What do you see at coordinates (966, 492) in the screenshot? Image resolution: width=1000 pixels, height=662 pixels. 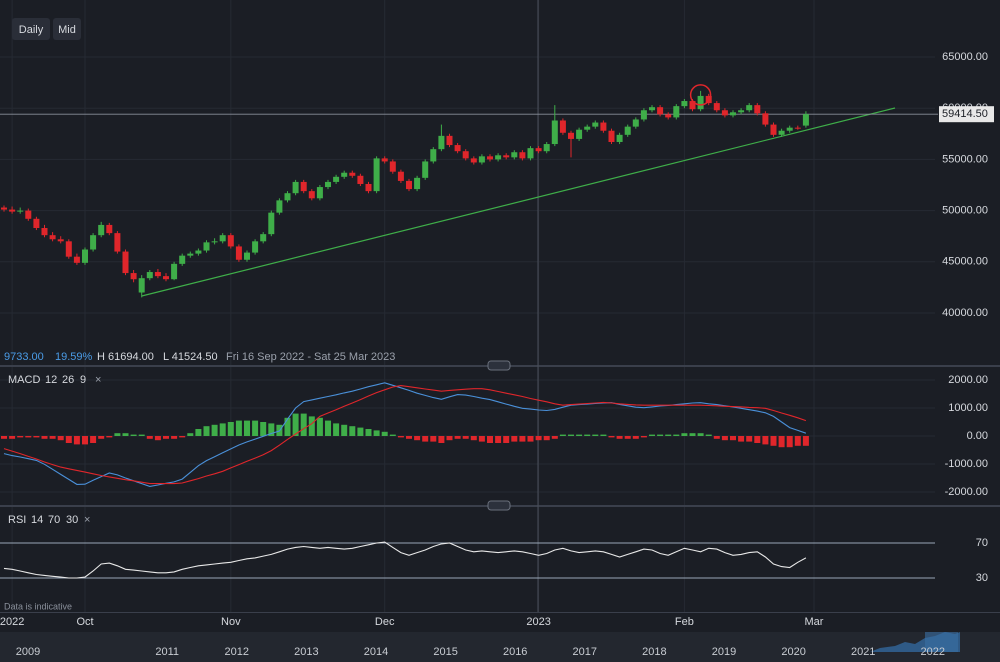 I see `y-tick-label: -2000.00` at bounding box center [966, 492].